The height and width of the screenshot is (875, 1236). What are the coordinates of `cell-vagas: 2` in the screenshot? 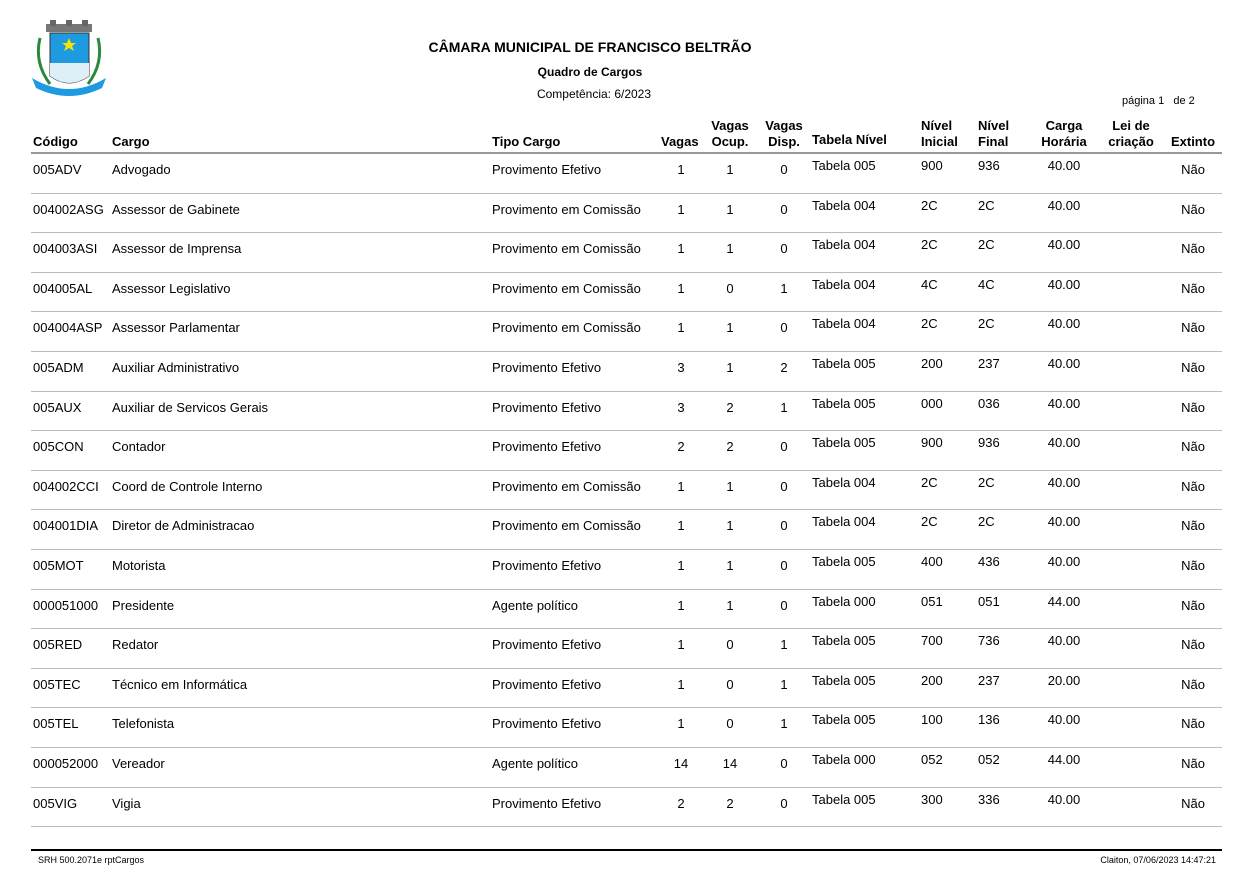 It's located at (681, 803).